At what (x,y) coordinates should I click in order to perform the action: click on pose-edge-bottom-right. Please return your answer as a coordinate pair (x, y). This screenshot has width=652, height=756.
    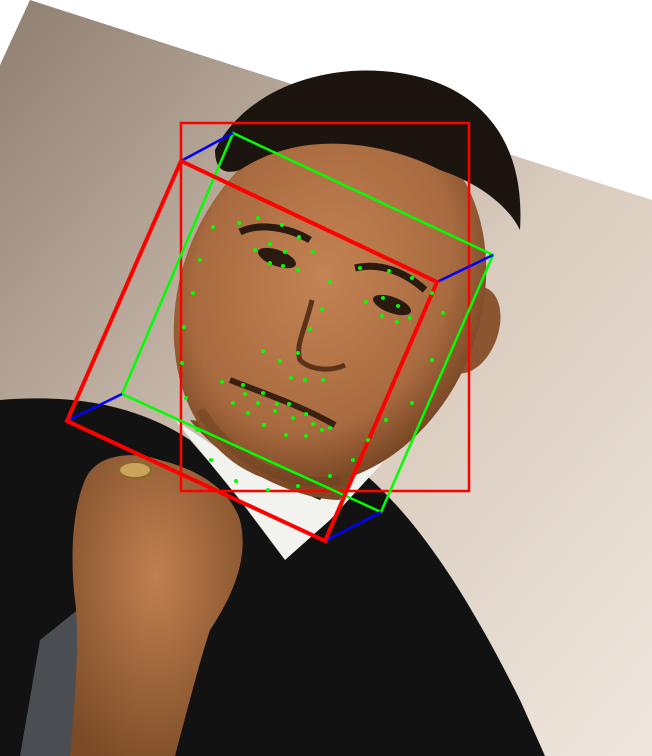
    Looking at the image, I should click on (353, 526).